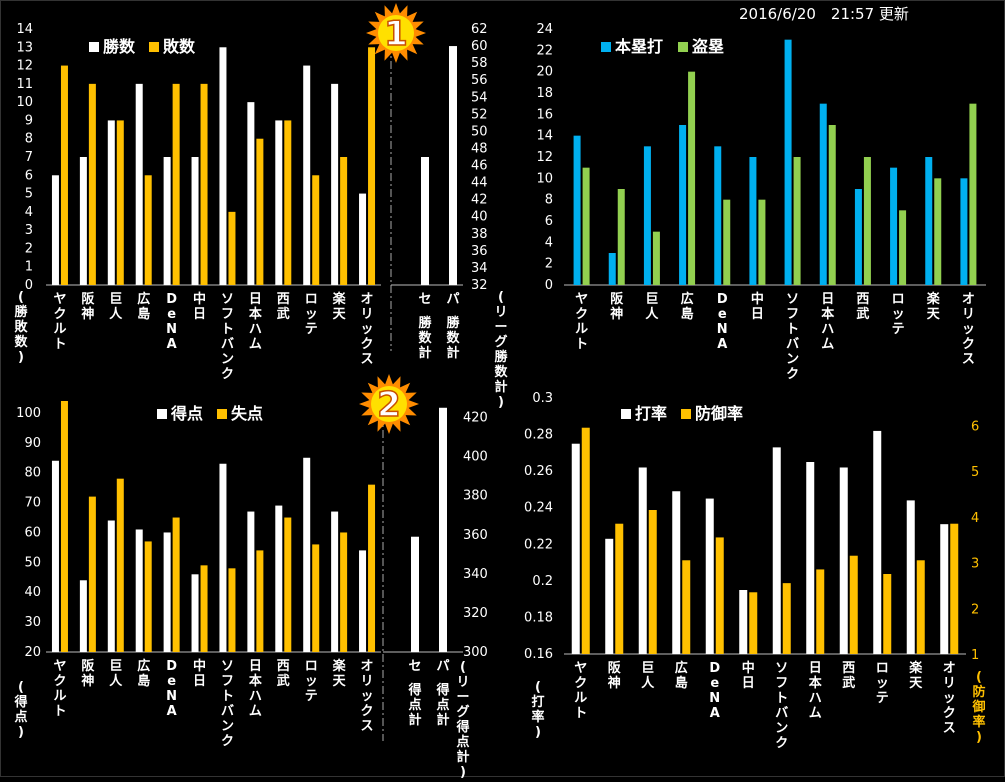  What do you see at coordinates (367, 359) in the screenshot?
I see `label-char: ス` at bounding box center [367, 359].